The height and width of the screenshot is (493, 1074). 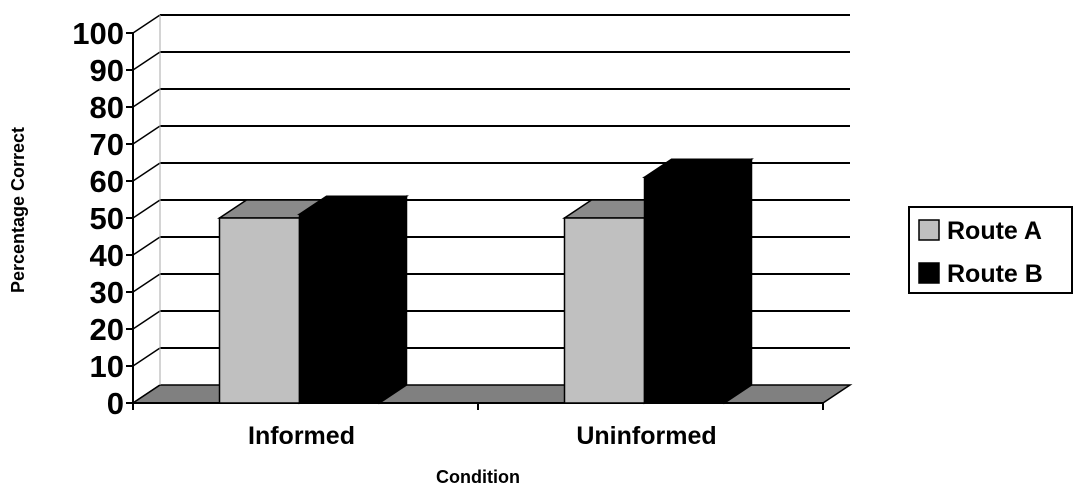 I want to click on bar-uninformed-route-b-side, so click(x=738, y=281).